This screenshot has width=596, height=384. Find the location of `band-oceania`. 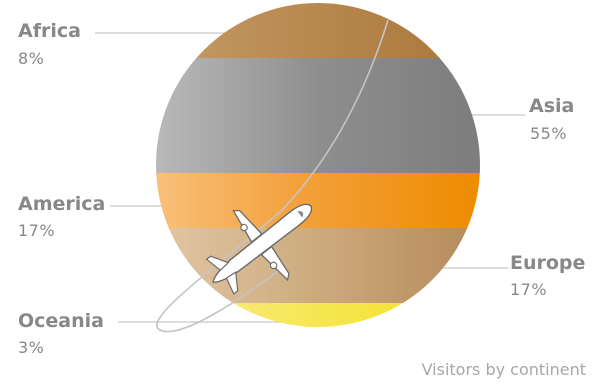

band-oceania is located at coordinates (318, 315).